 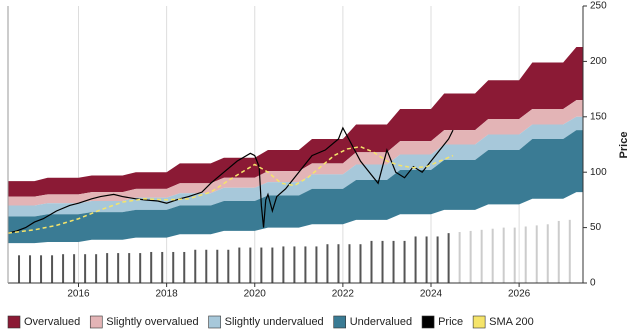 I want to click on y-tick-label: 150, so click(x=598, y=116).